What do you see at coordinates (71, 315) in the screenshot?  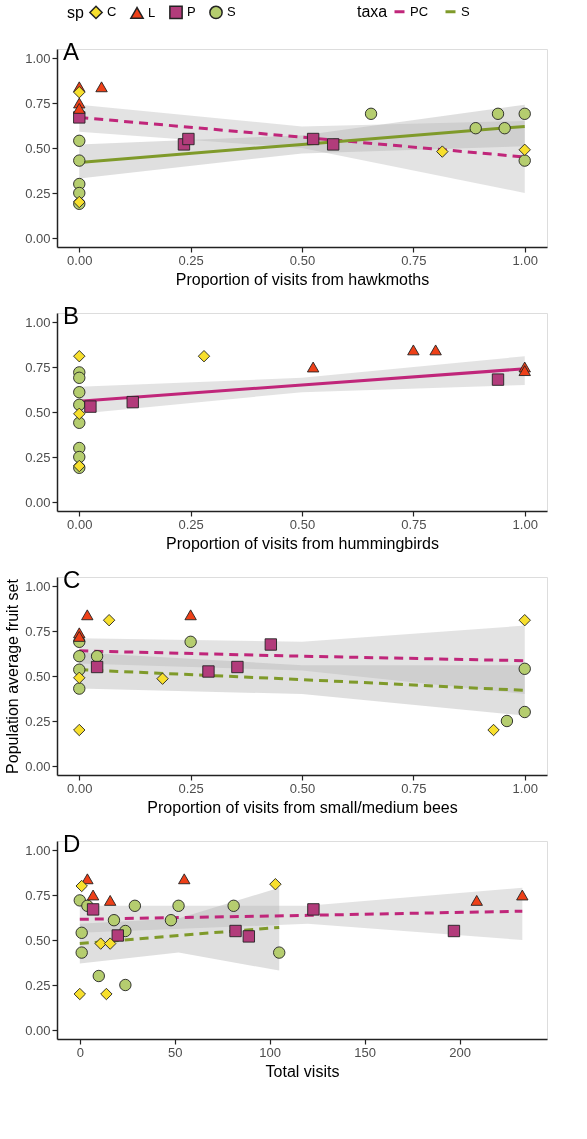 I see `chart-title: B` at bounding box center [71, 315].